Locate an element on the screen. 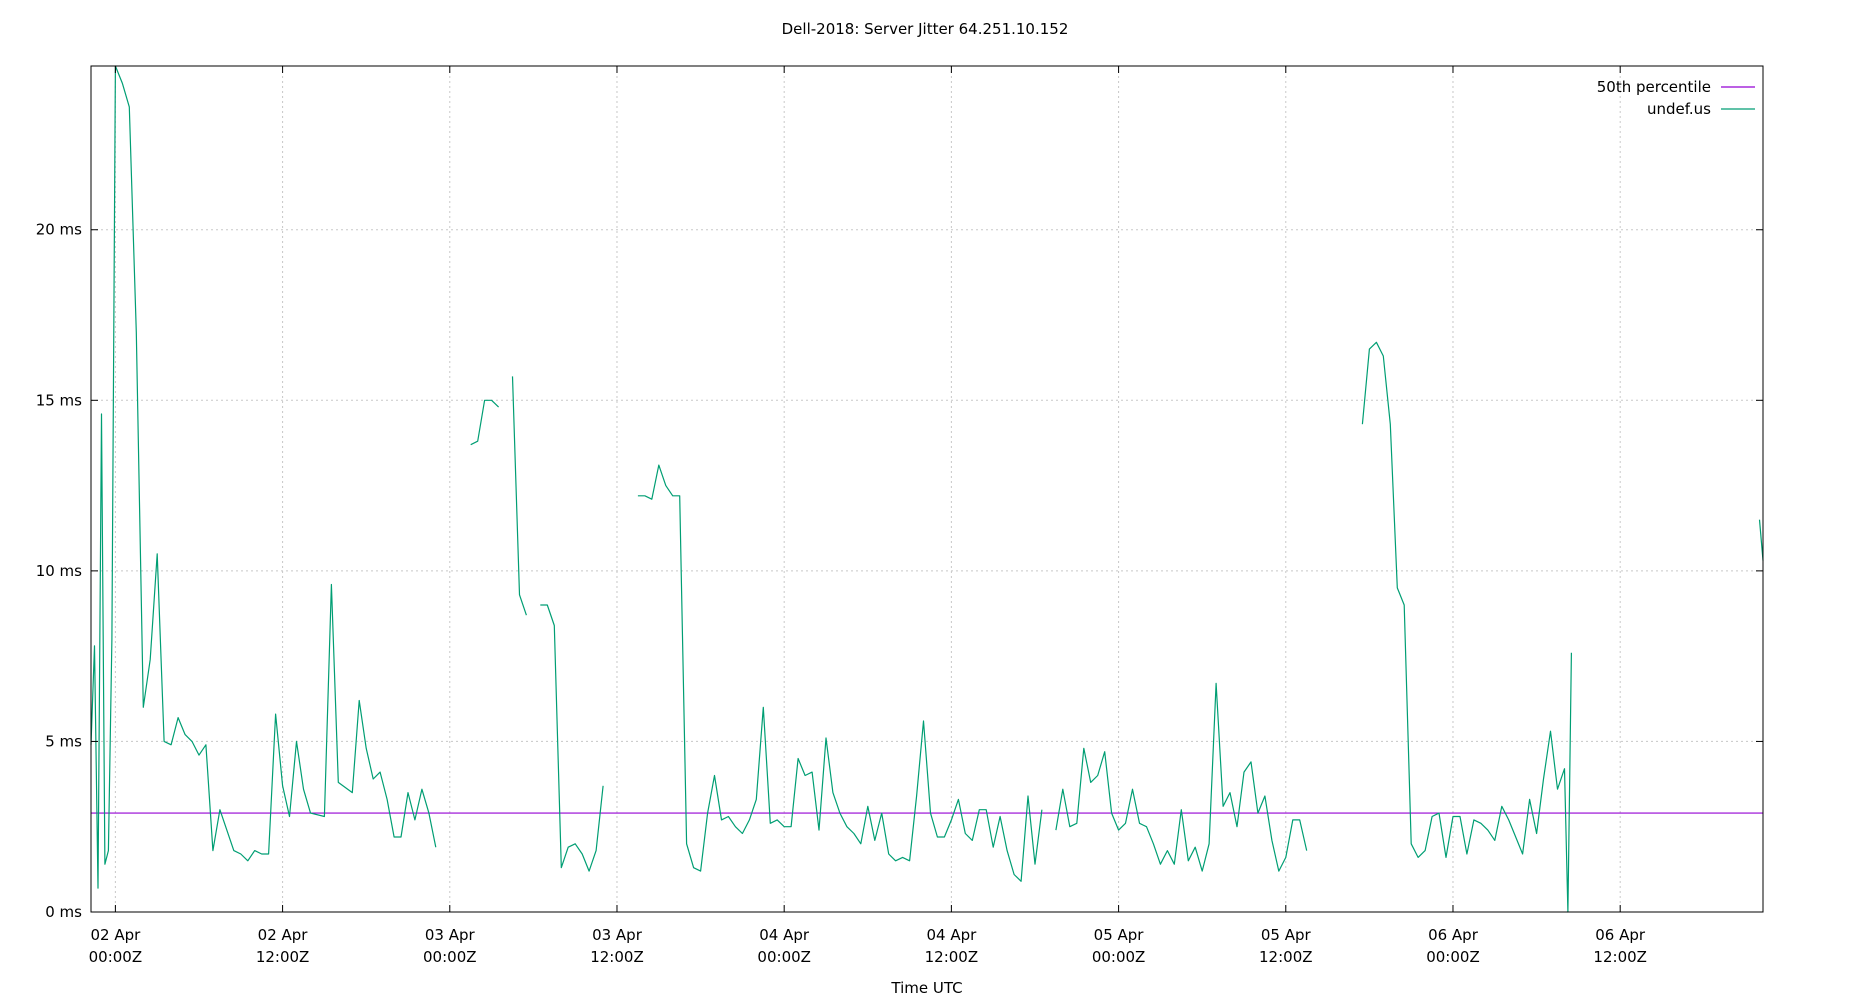 The width and height of the screenshot is (1850, 1004). y-tick-label: 5 ms is located at coordinates (63, 741).